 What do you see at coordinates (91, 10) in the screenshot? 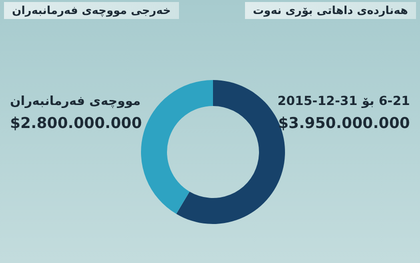
I see `text: خەرجی مووچەی فەرمانبەران` at bounding box center [91, 10].